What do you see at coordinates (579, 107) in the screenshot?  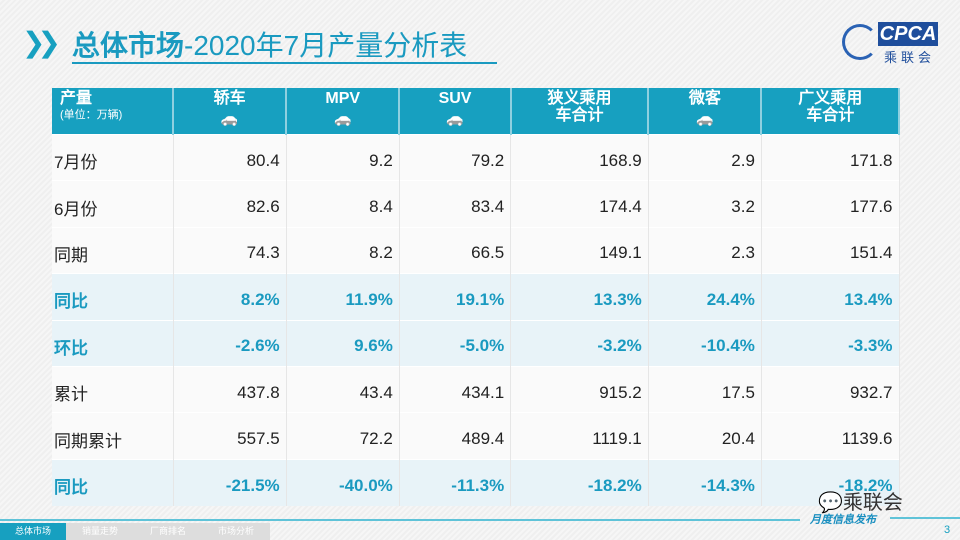 I see `header-label: 狭义乘用车合计` at bounding box center [579, 107].